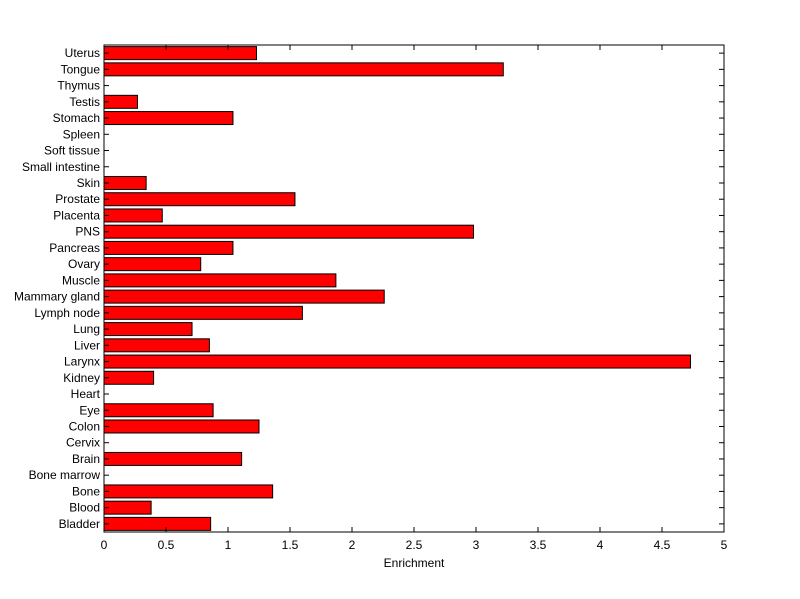  Describe the element at coordinates (82, 362) in the screenshot. I see `y-tick-label: Larynx` at that location.